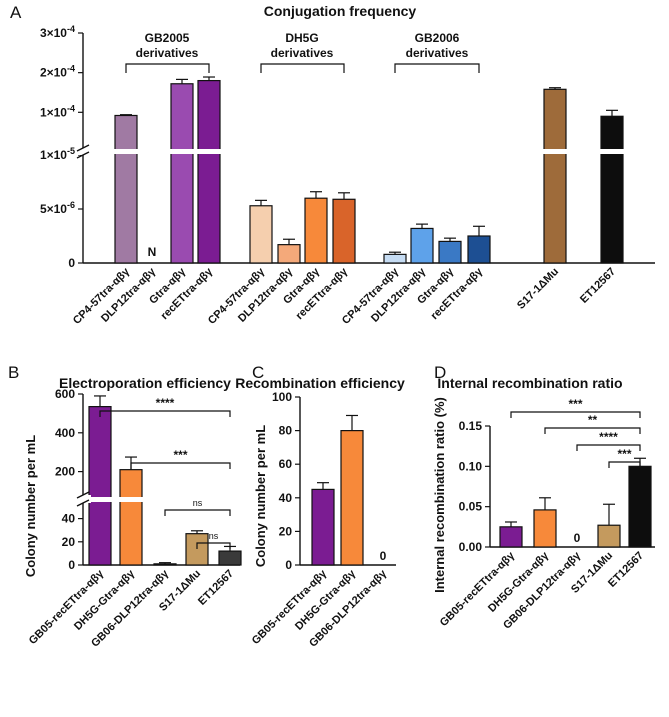 This screenshot has width=669, height=717. Describe the element at coordinates (180, 465) in the screenshot. I see `panel-b-sig-1-bracket` at that location.